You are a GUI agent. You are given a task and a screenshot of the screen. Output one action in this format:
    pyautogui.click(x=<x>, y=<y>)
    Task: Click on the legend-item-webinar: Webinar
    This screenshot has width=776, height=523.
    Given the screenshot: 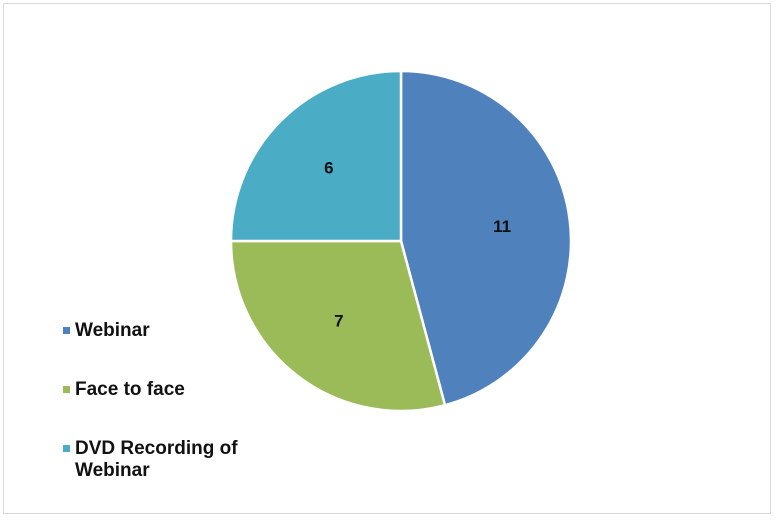 What is the action you would take?
    pyautogui.click(x=188, y=331)
    